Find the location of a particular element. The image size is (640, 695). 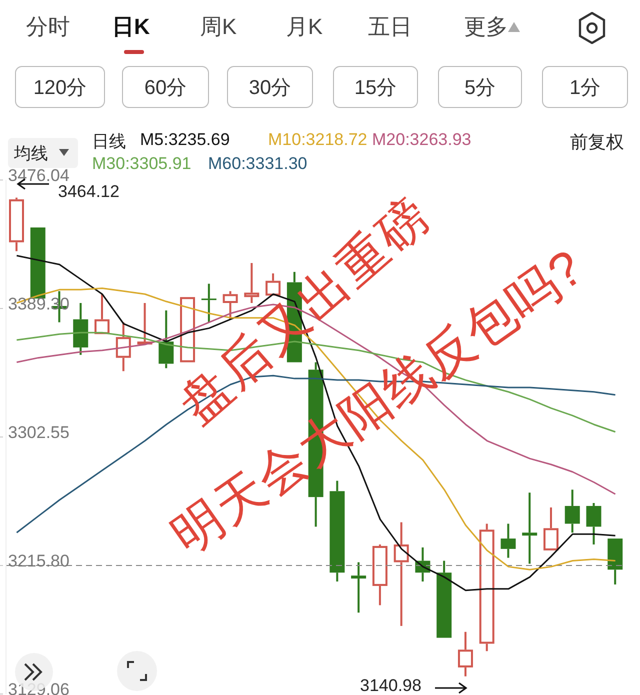

text: 均线 is located at coordinates (31, 154).